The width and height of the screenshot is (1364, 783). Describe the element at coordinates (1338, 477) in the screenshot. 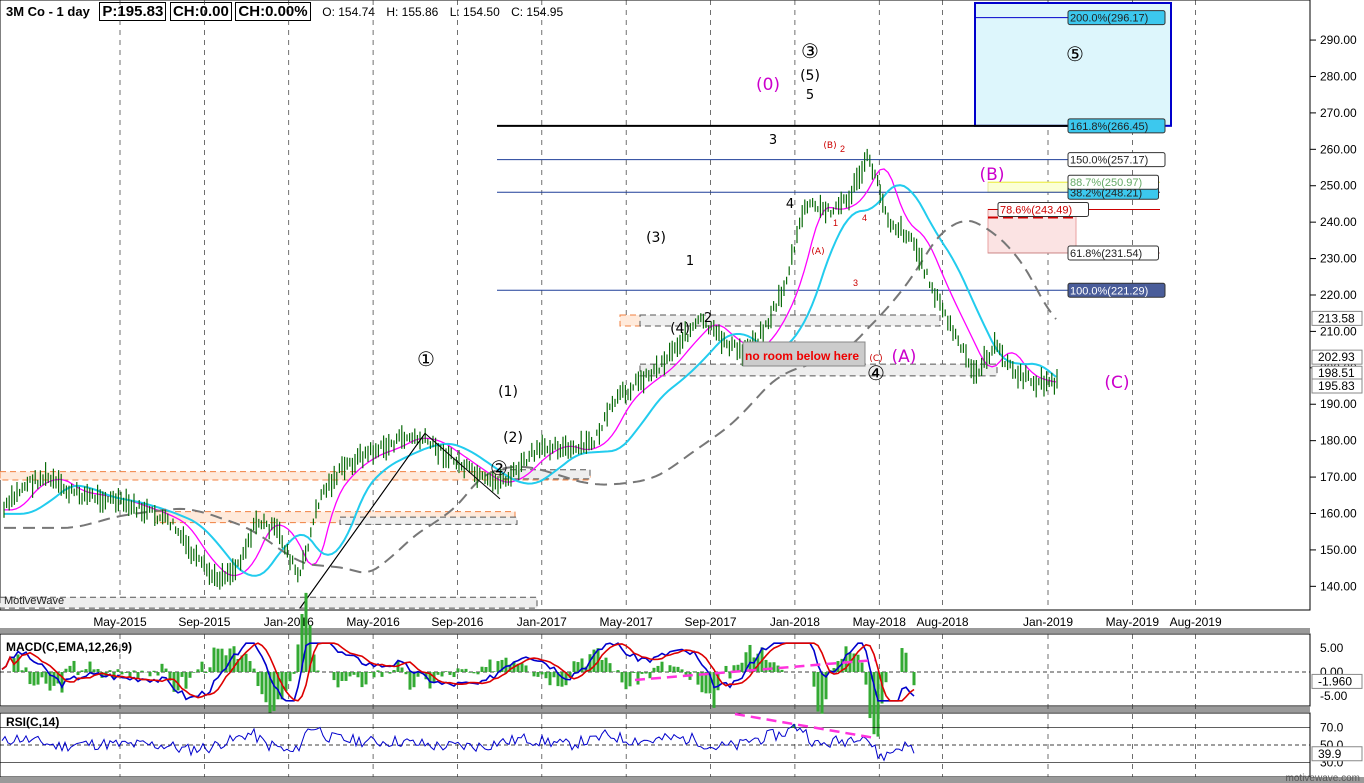

I see `y-tick-label: 170.00` at that location.